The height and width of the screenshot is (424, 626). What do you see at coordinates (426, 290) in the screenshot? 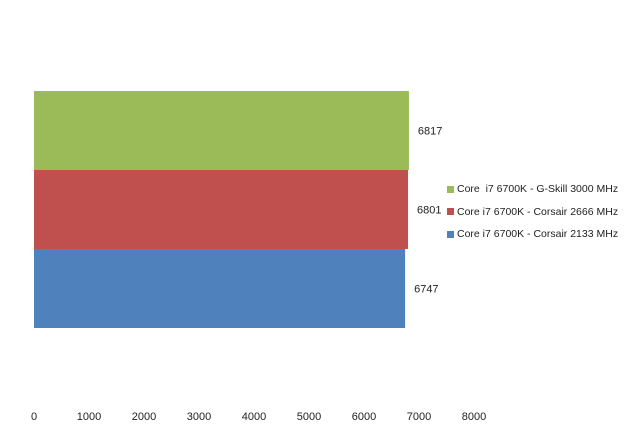
I see `data-label-corsair-2133: 6747` at bounding box center [426, 290].